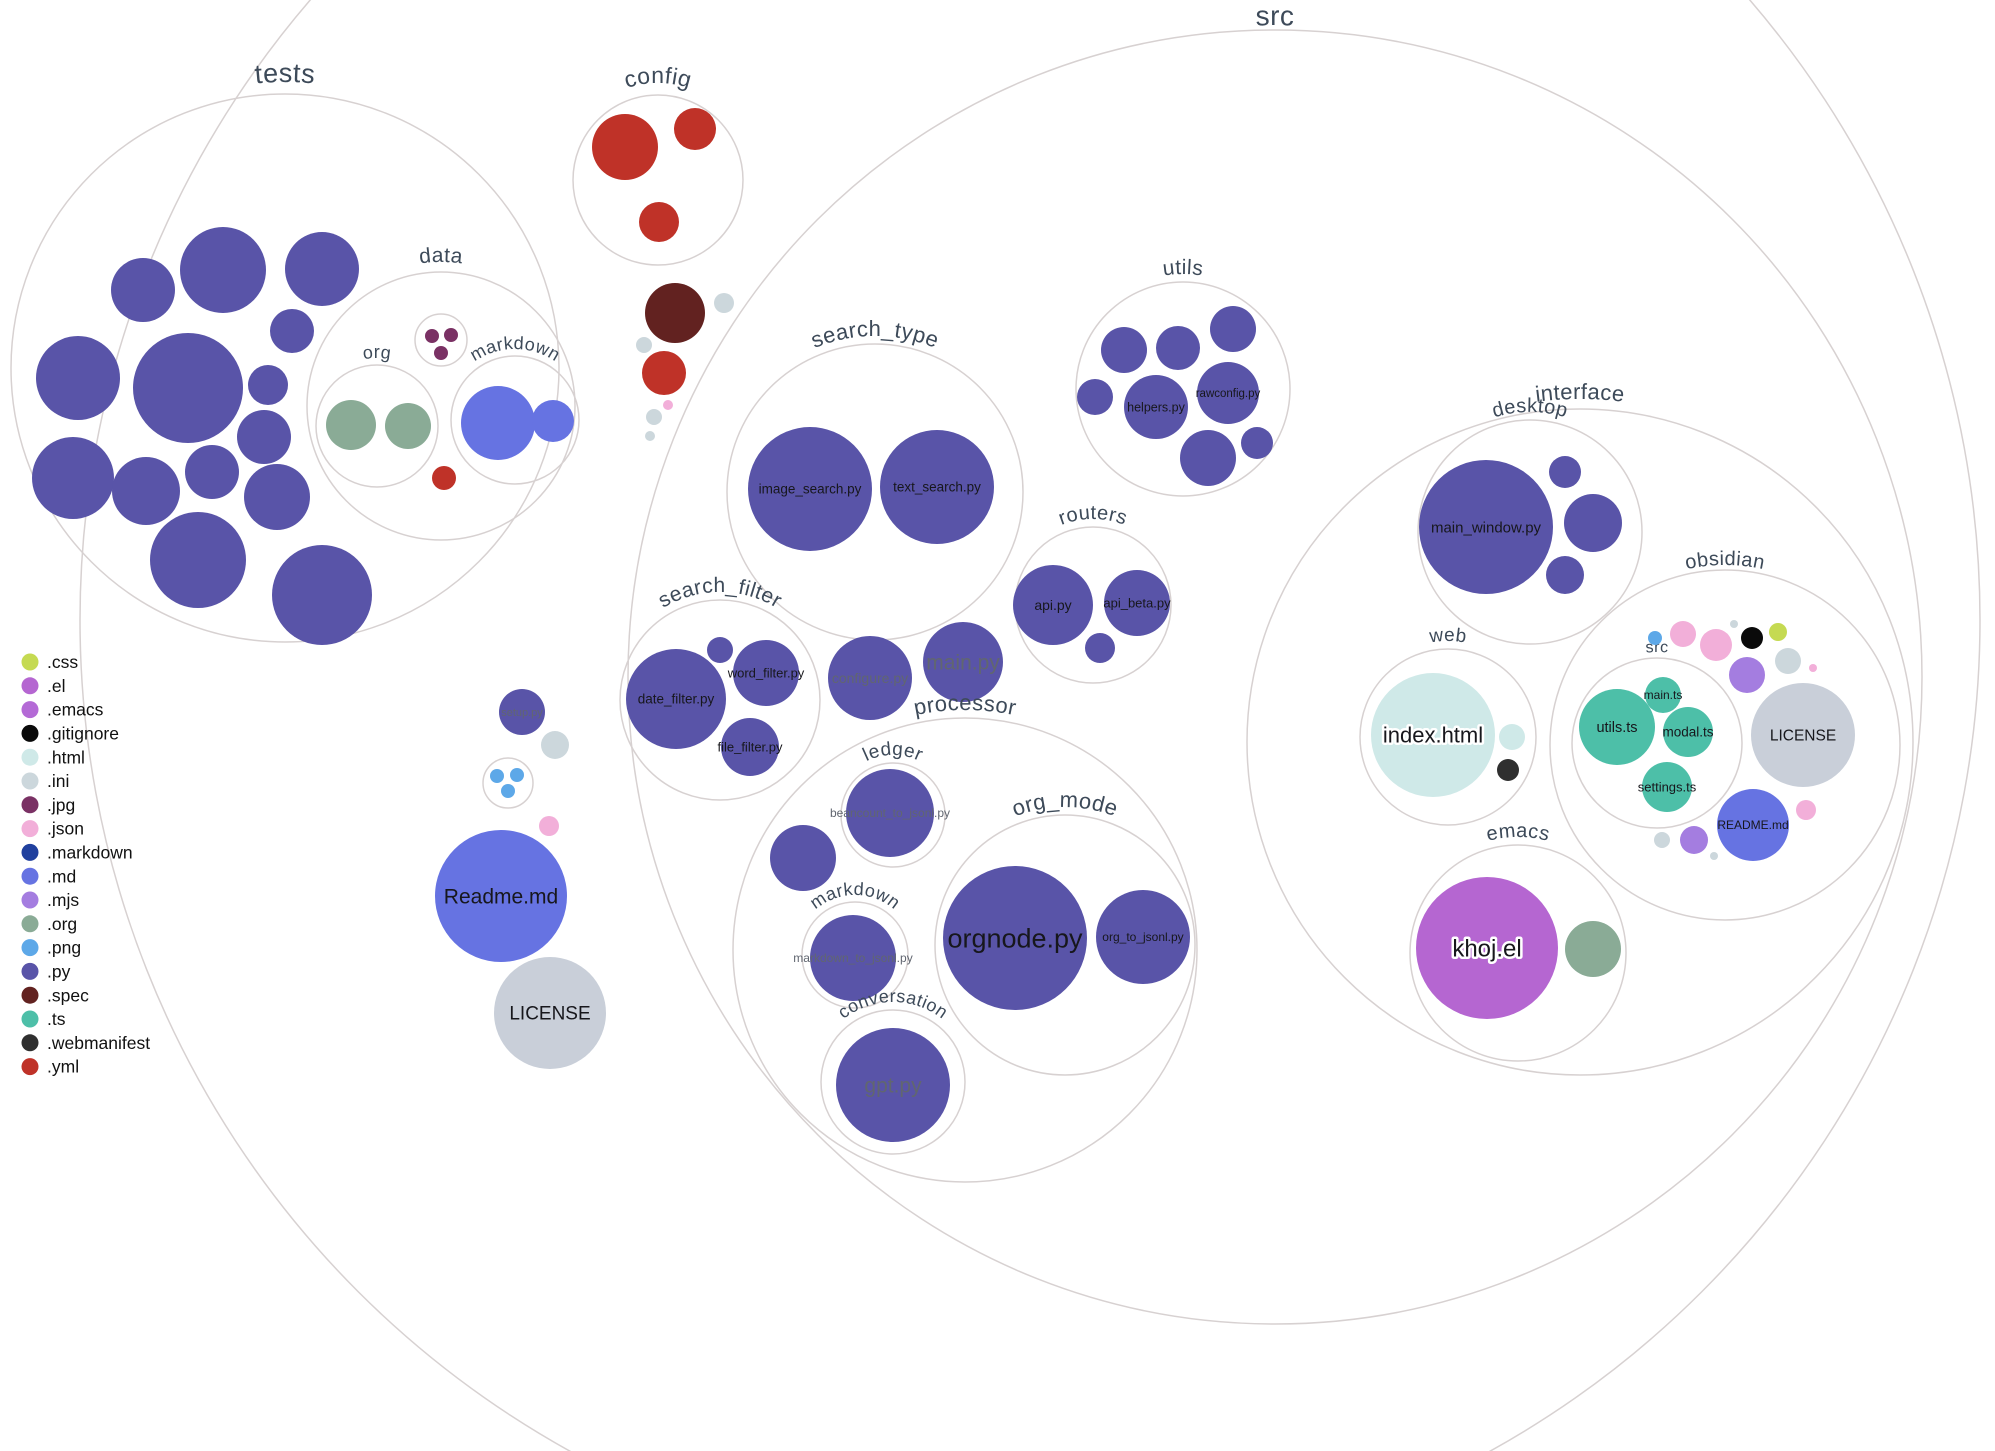  Describe the element at coordinates (750, 747) in the screenshot. I see `file-filter-py-file-circle` at that location.